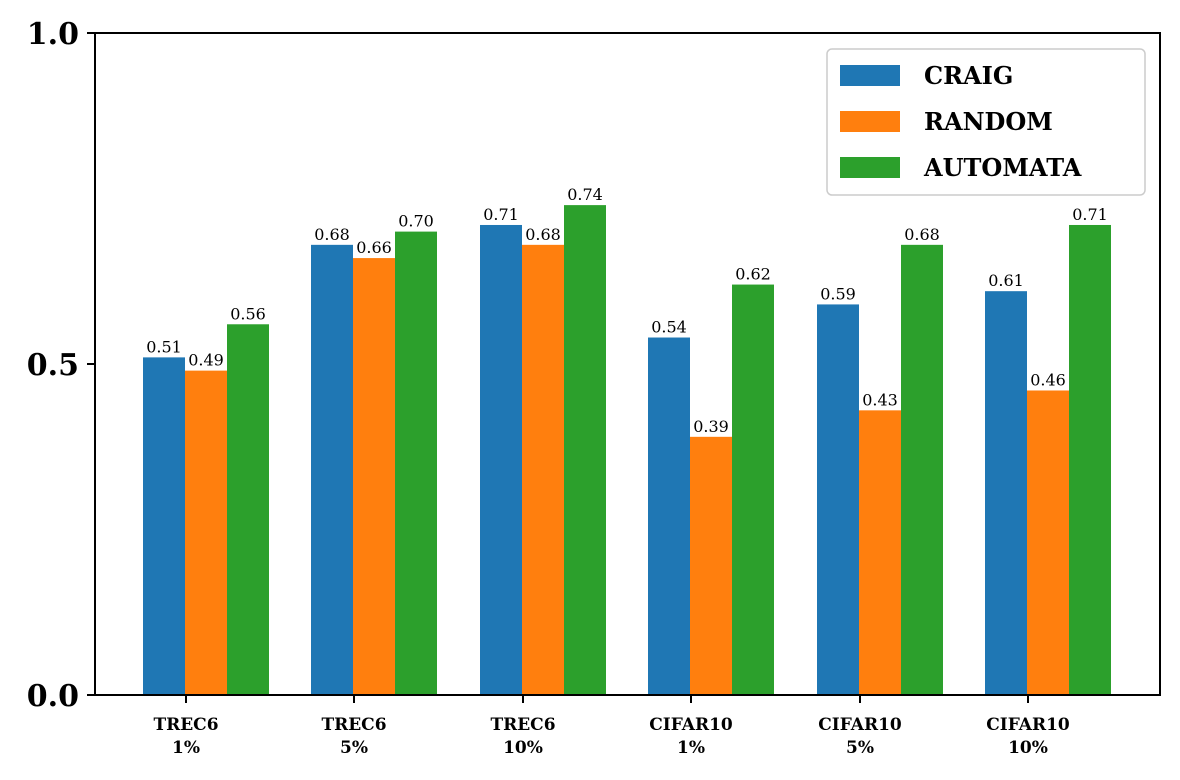 The image size is (1180, 780). I want to click on y-tick-label: 0.0, so click(53, 696).